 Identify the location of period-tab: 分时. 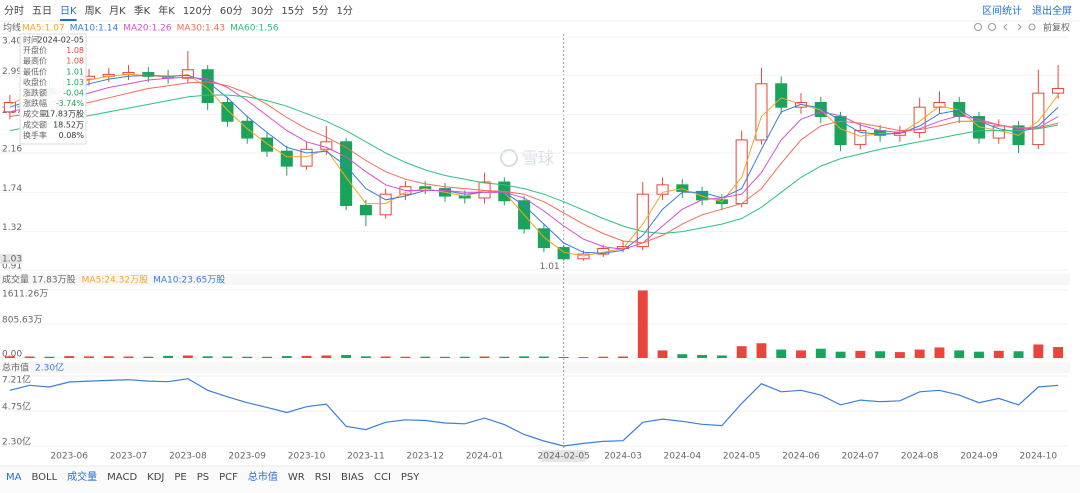
(14, 11).